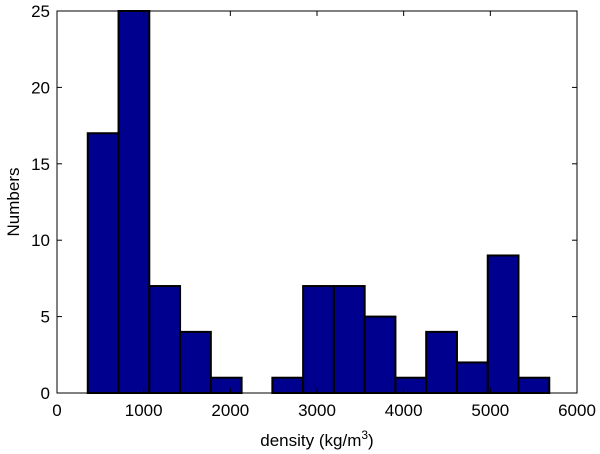 The image size is (600, 454). I want to click on x-tick-label-6: 6000, so click(577, 410).